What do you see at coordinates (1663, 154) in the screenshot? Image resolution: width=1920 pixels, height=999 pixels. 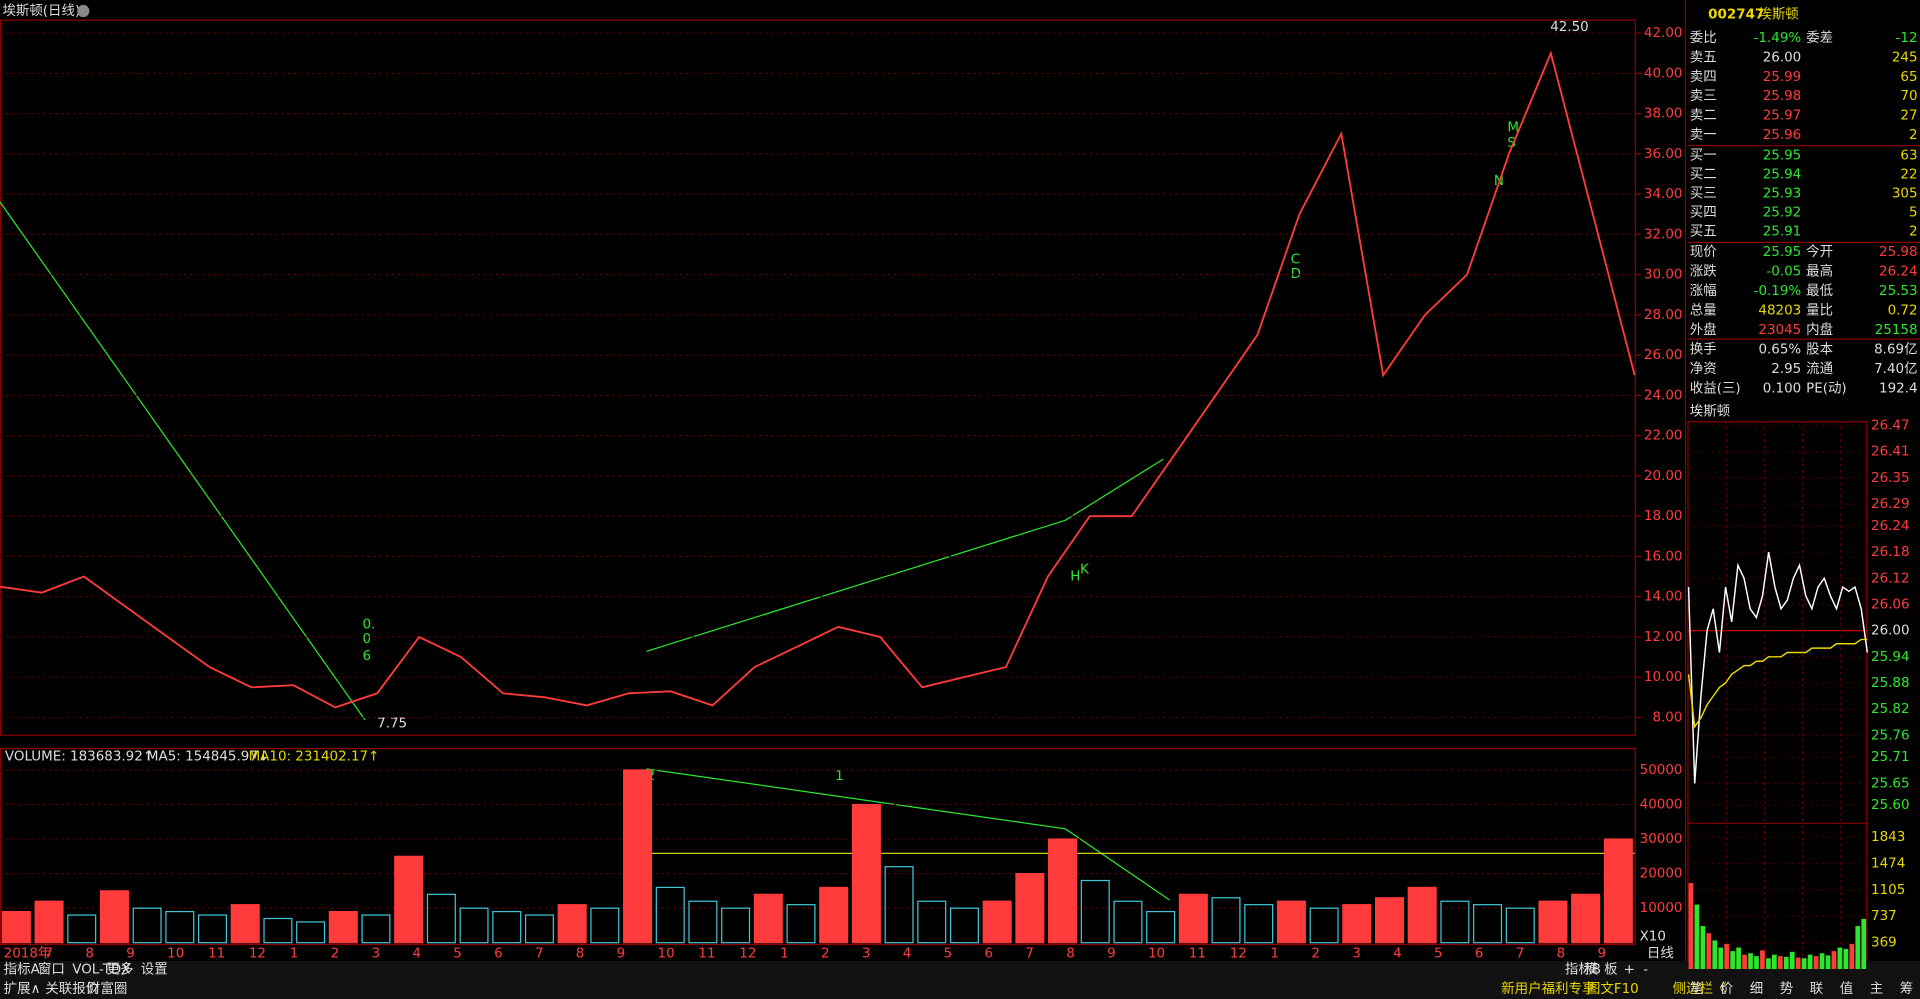 I see `y-tick-label: 36.00` at bounding box center [1663, 154].